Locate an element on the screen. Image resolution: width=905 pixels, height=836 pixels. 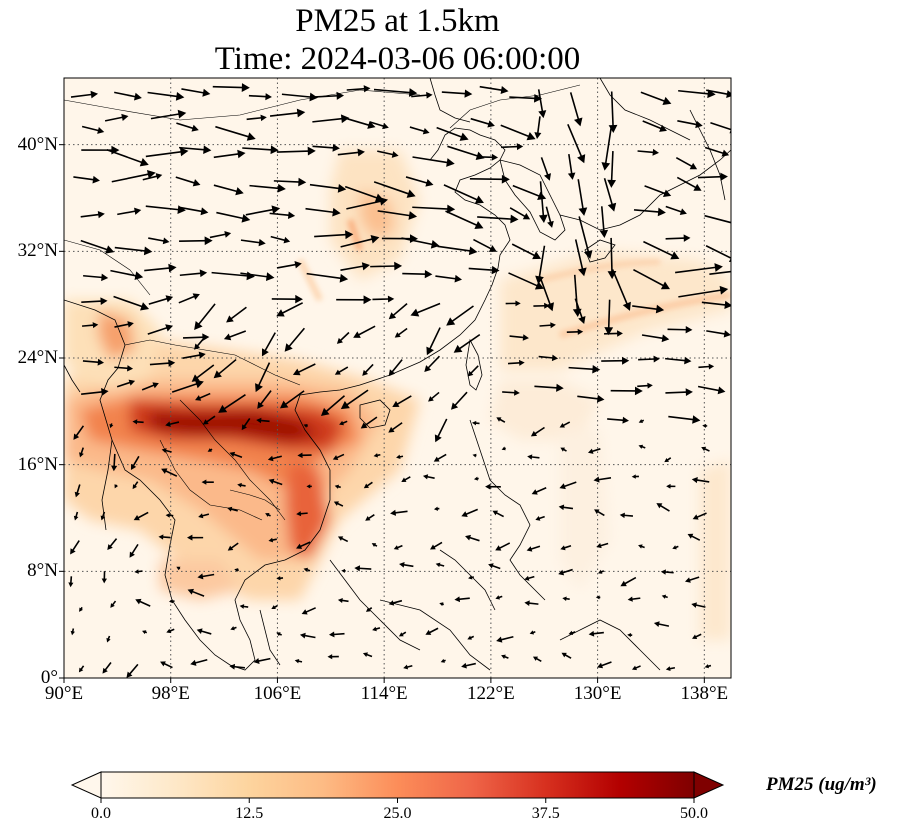
colorbar-extend-min is located at coordinates (86, 785).